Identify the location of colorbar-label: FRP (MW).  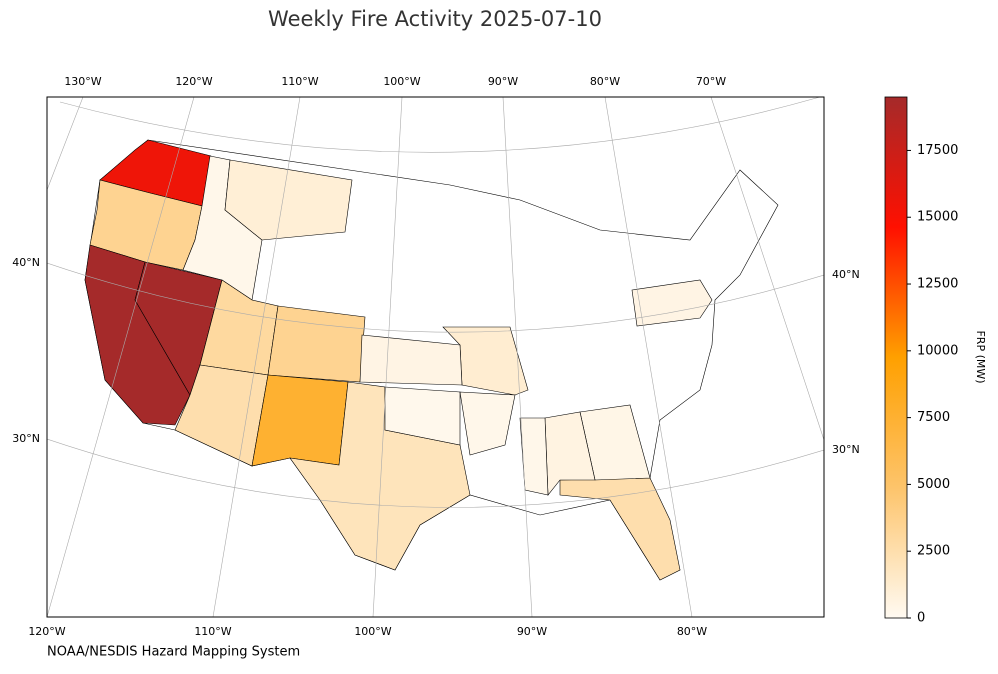
(980, 356).